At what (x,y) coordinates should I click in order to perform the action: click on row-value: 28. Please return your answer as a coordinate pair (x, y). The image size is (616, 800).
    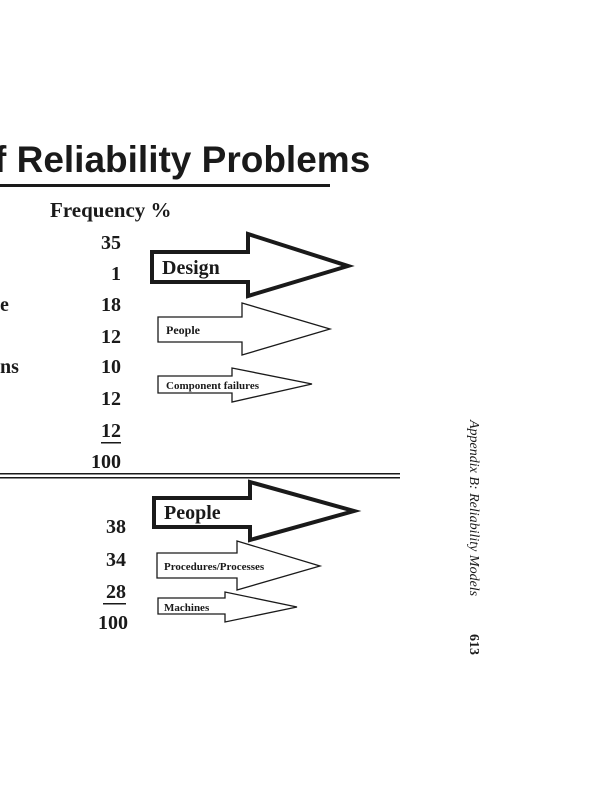
    Looking at the image, I should click on (116, 592).